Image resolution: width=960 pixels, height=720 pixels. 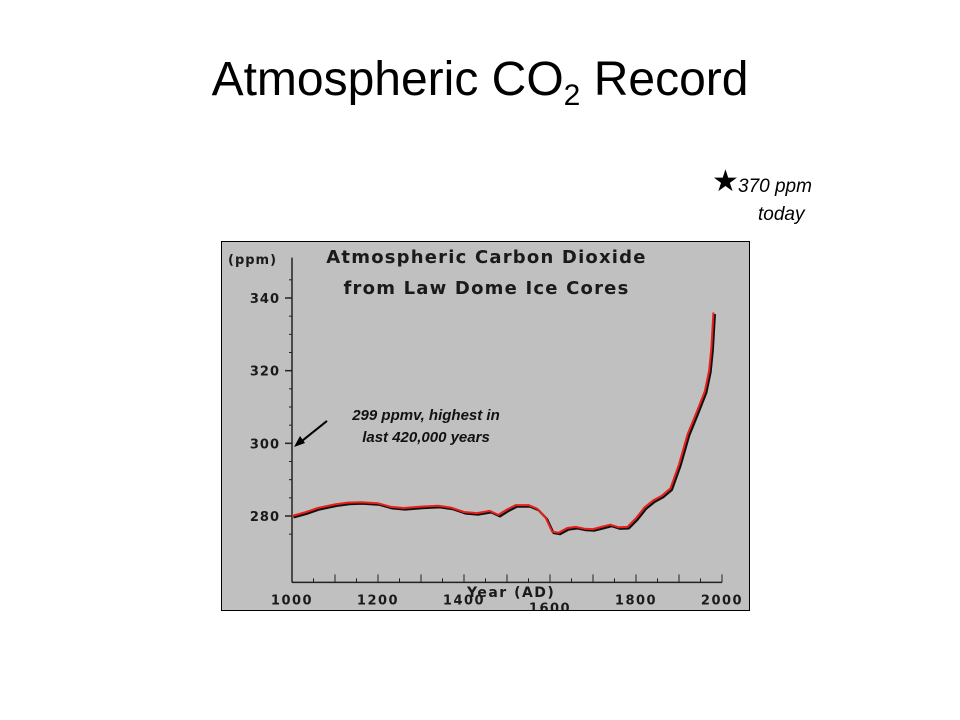 I want to click on y-axis-label: (ppm), so click(x=253, y=260).